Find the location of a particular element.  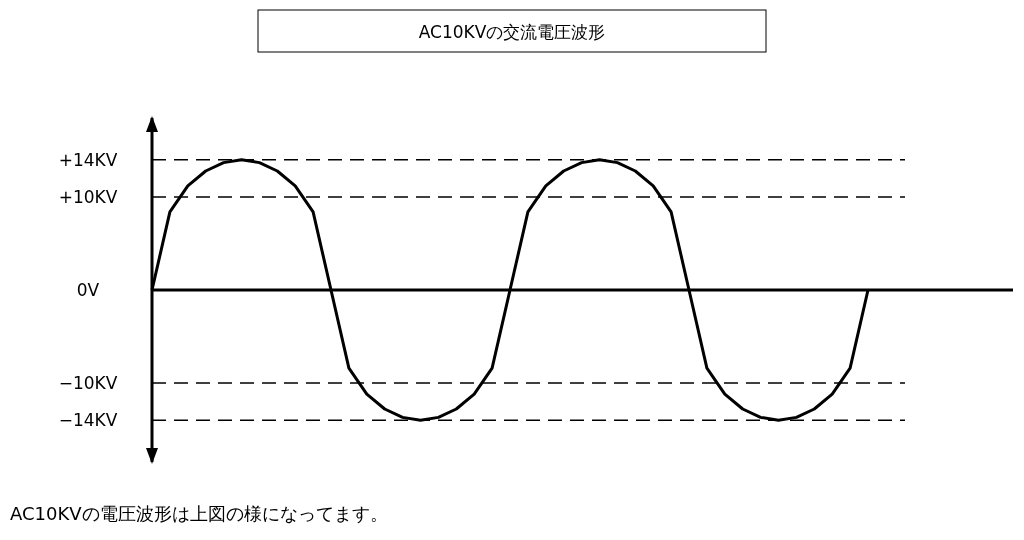

y-tick-label: +10KV is located at coordinates (88, 197).